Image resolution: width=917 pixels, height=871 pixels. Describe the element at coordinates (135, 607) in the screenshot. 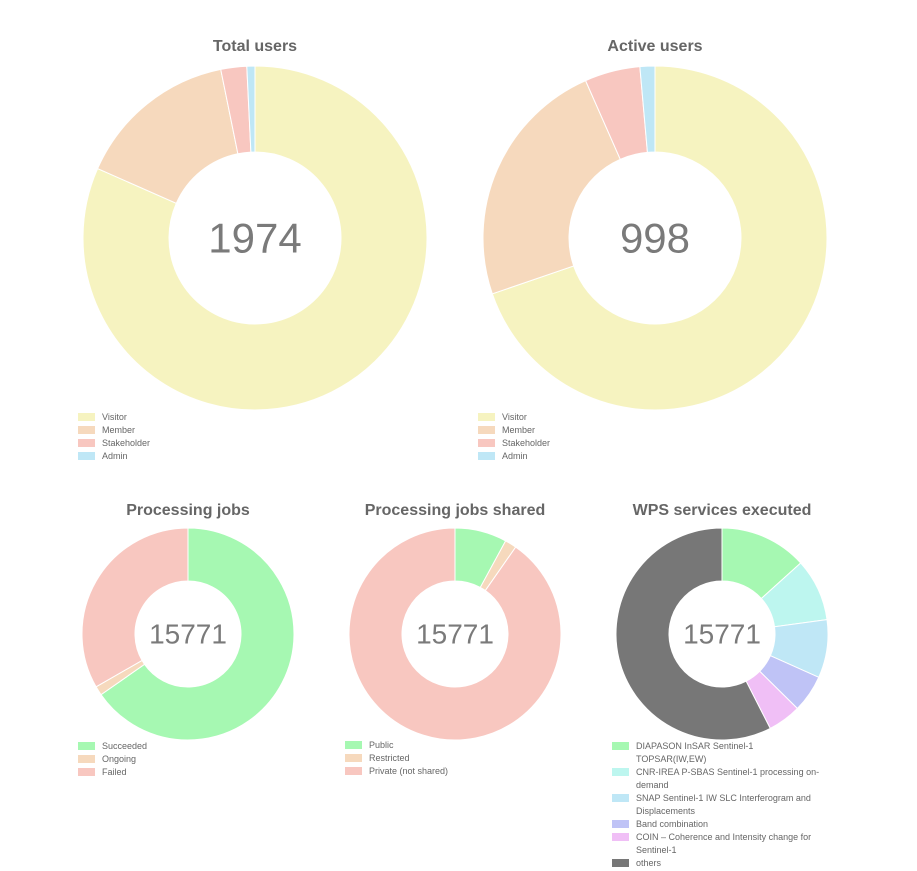

I see `slice-failed` at that location.